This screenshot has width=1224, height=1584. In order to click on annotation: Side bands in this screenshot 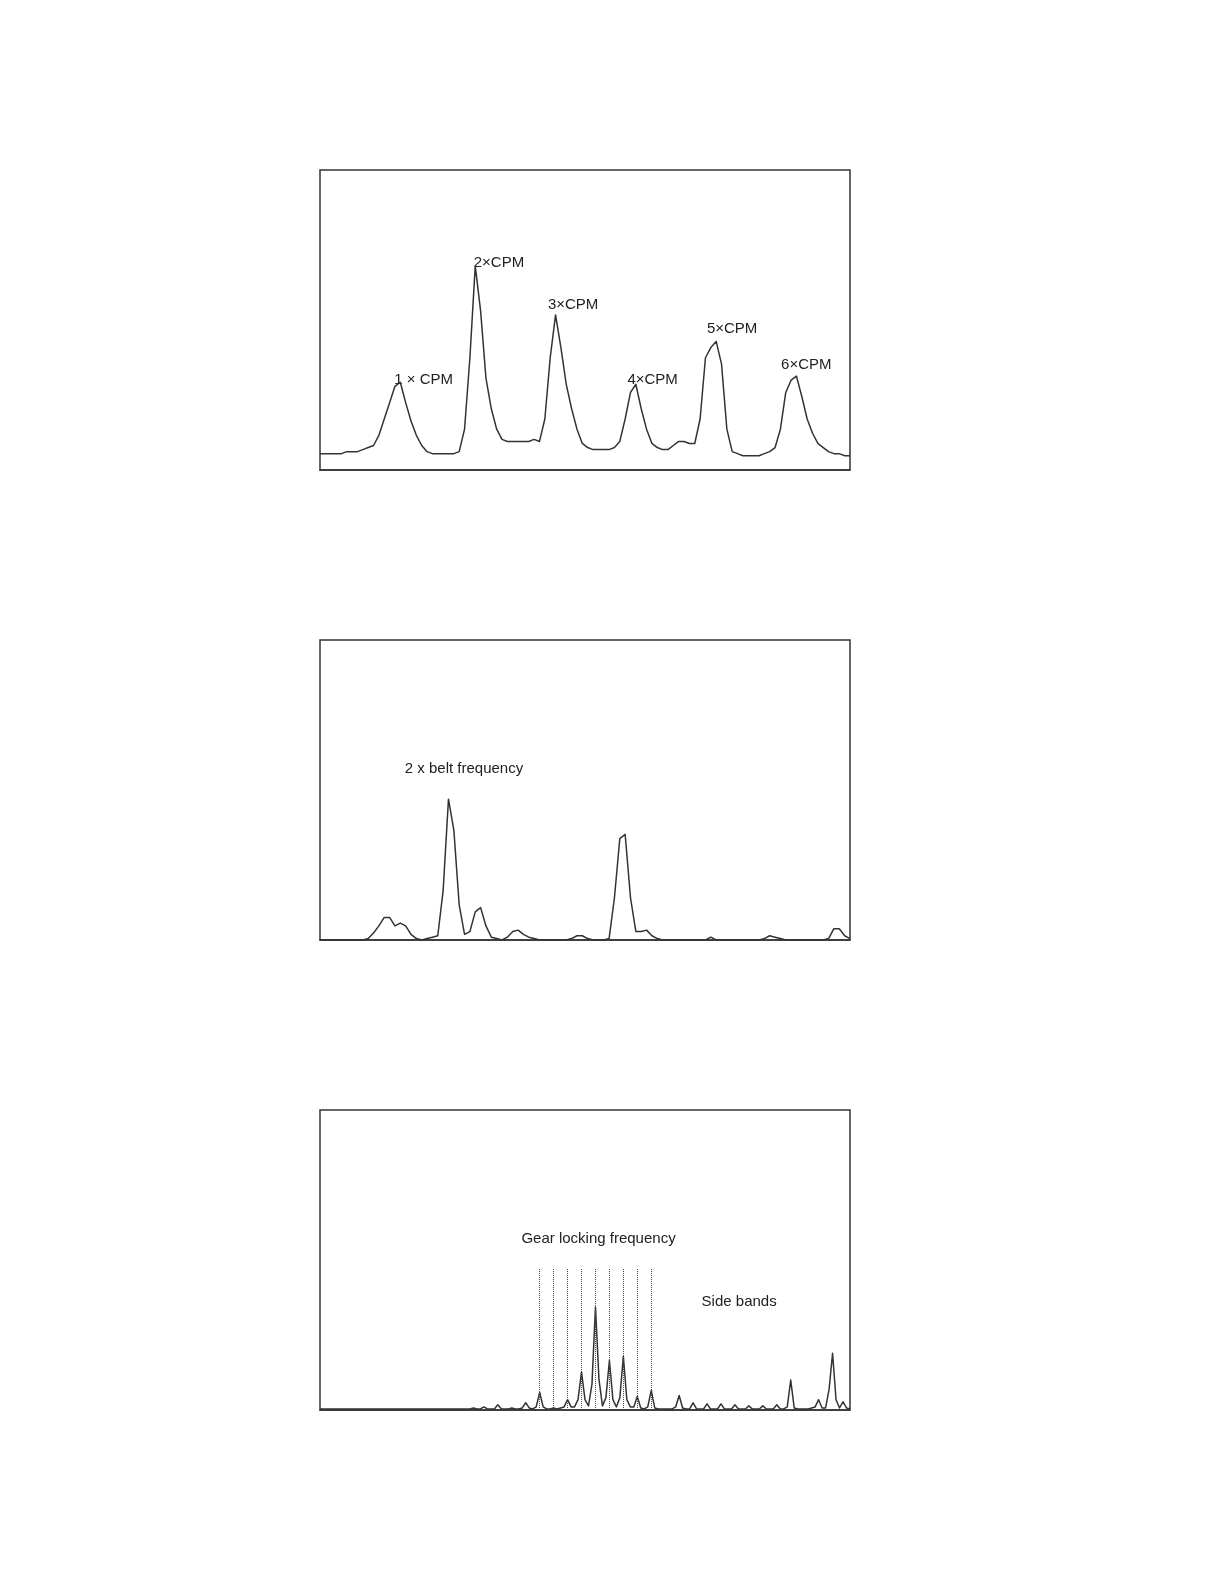, I will do `click(739, 1300)`.